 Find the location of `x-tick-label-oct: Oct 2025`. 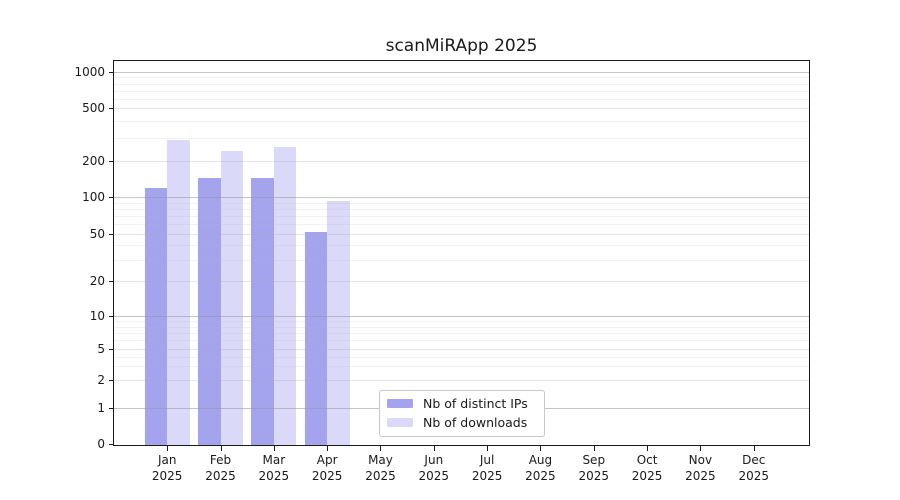

x-tick-label-oct: Oct 2025 is located at coordinates (647, 468).